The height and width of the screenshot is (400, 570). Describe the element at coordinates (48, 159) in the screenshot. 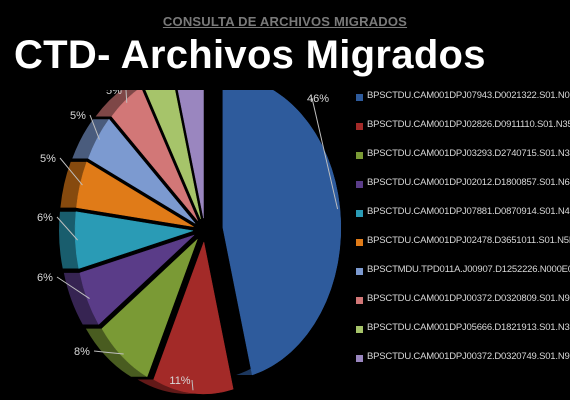

I see `data-label-6: 5%` at that location.